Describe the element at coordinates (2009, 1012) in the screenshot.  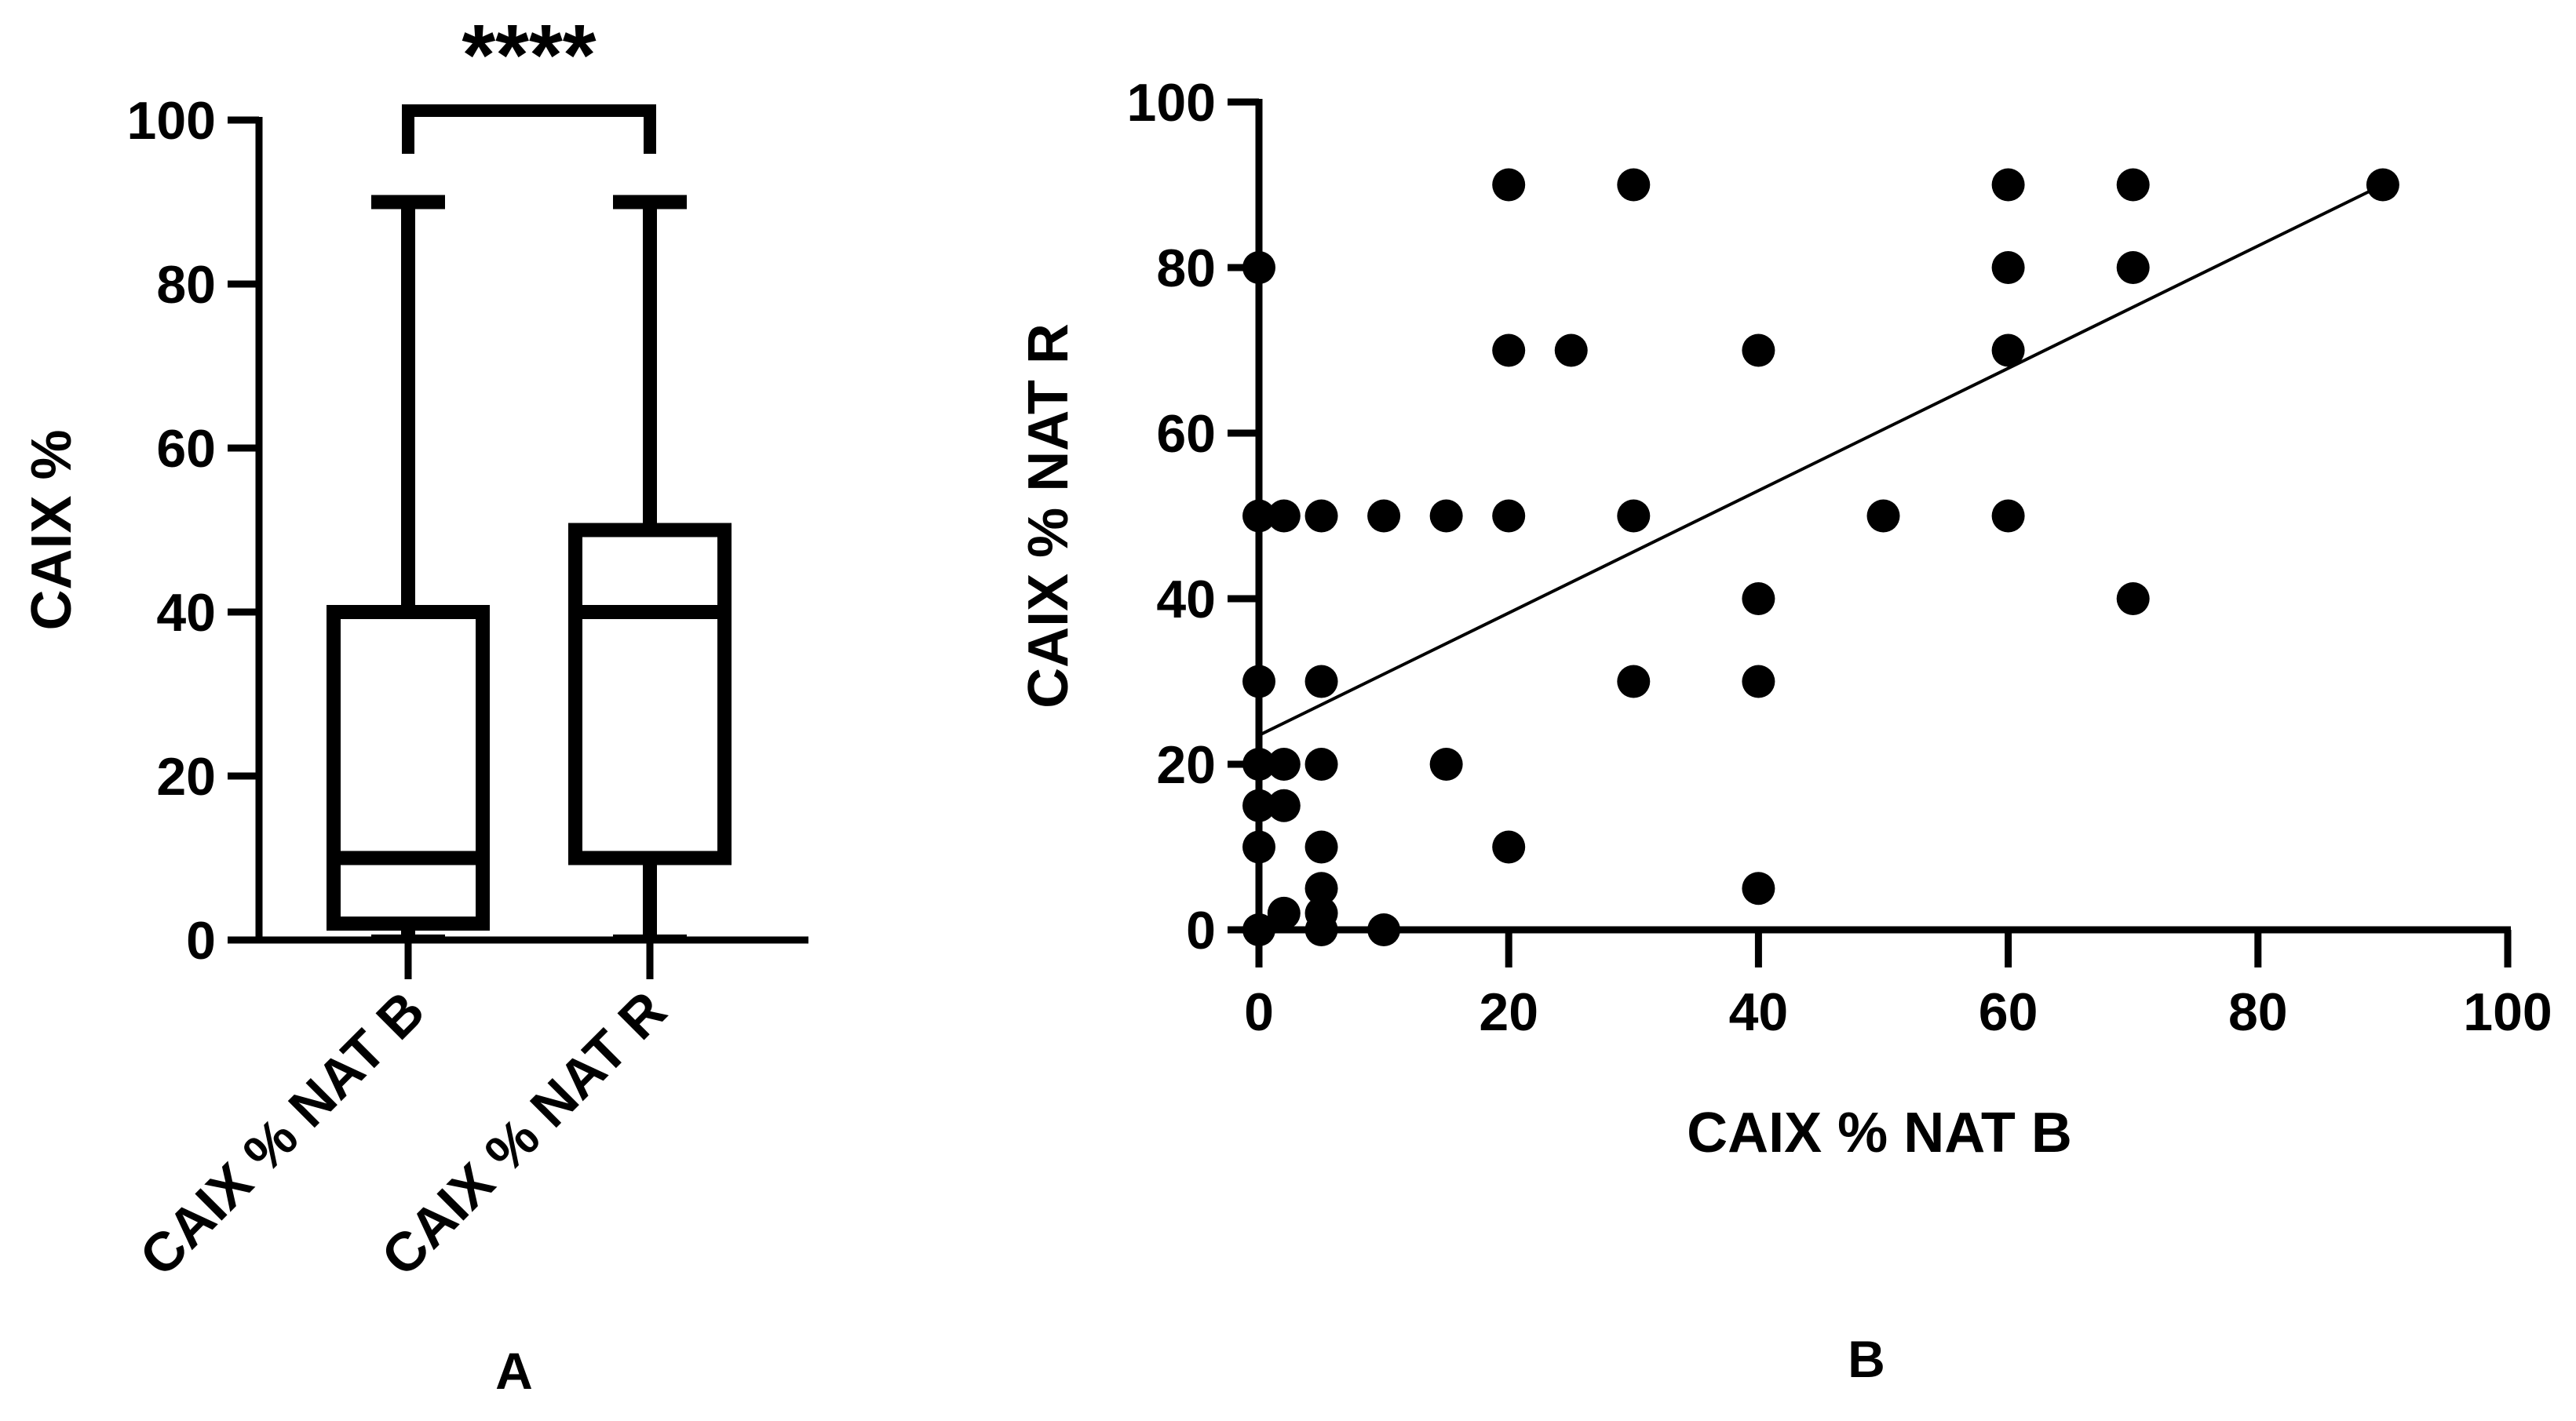
I see `x-tick-label: 60` at that location.